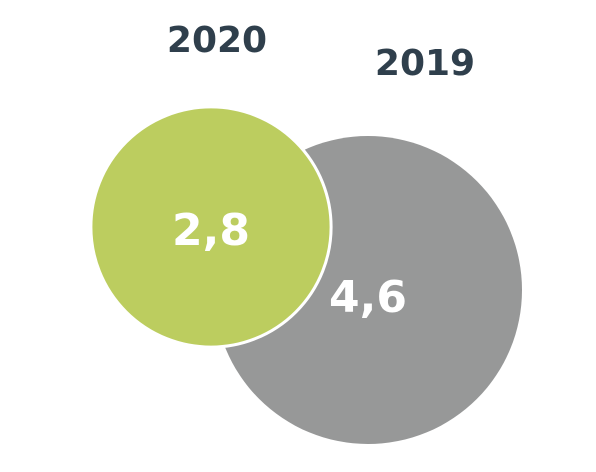 This screenshot has width=596, height=472. I want to click on year-label-2020: 2020, so click(217, 40).